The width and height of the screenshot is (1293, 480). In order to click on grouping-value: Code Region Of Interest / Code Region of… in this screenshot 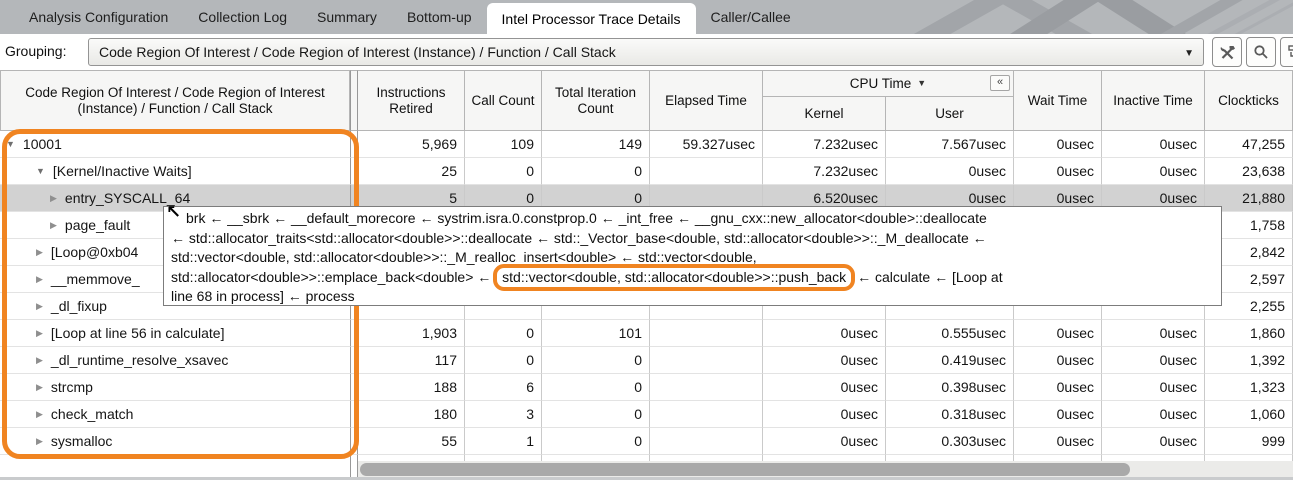, I will do `click(357, 52)`.